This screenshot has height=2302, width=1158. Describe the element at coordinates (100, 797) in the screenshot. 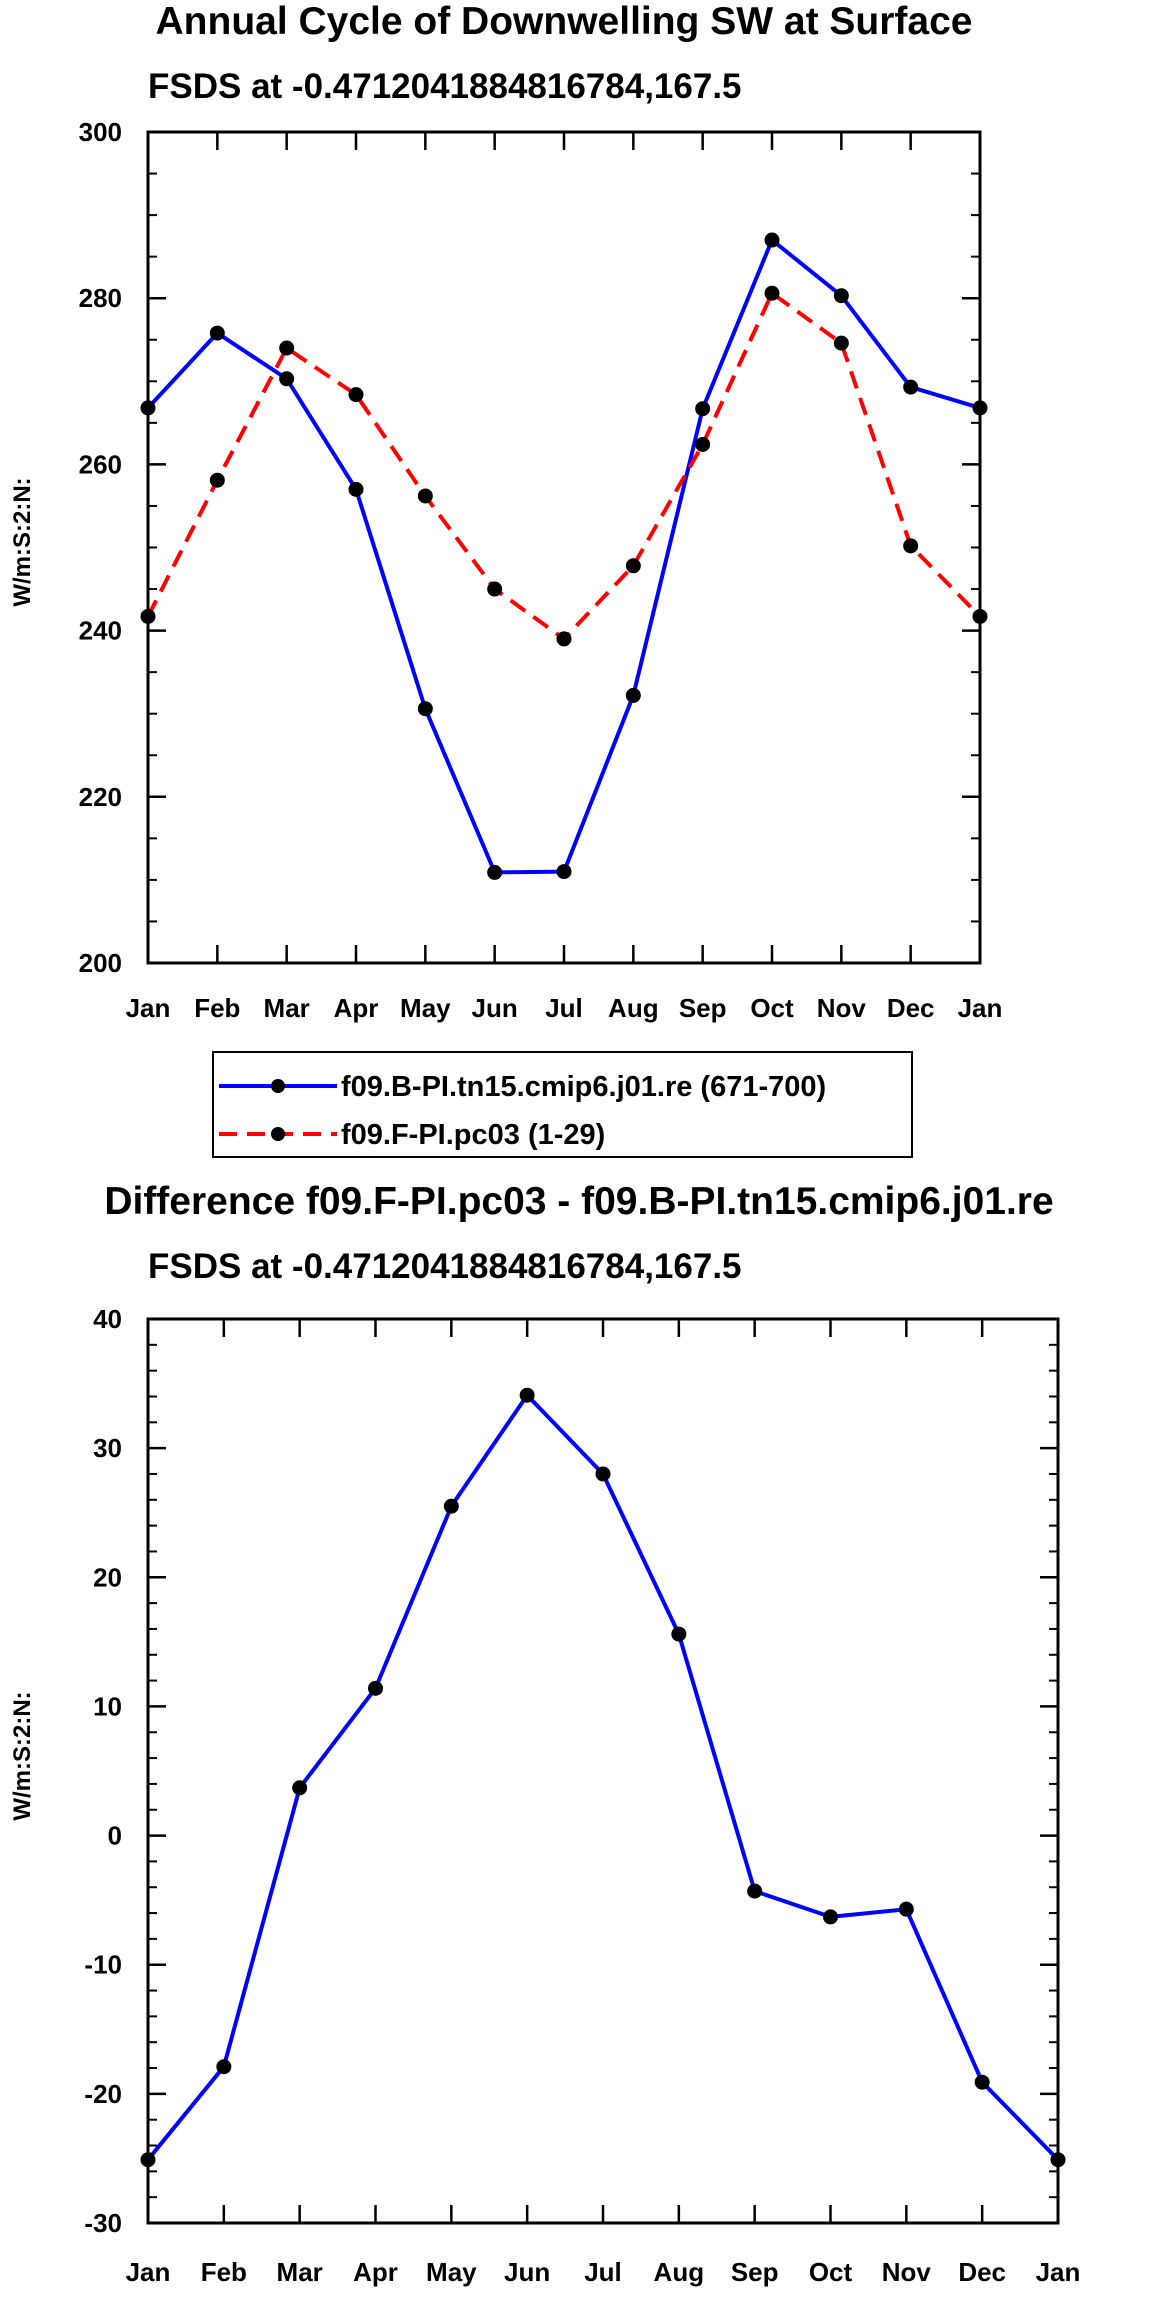

I see `y-tick-label: 220` at that location.